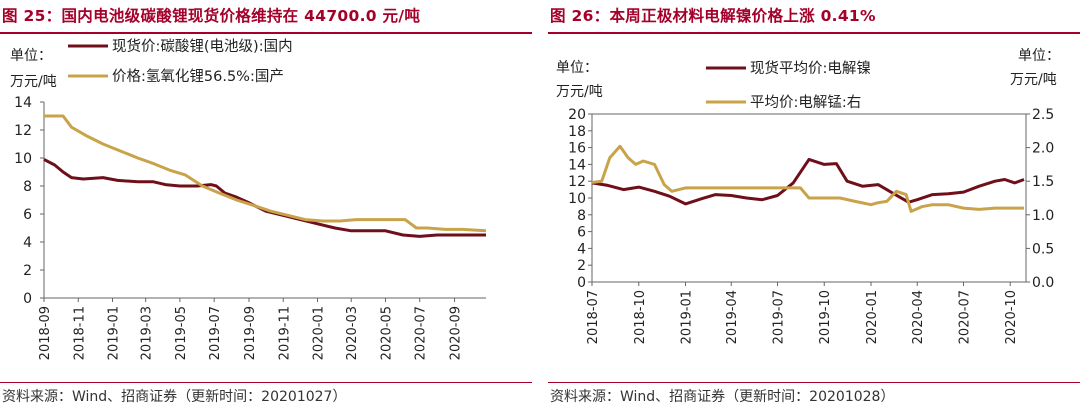 The height and width of the screenshot is (413, 1080). I want to click on right-x-tick-label: 2020-01, so click(872, 317).